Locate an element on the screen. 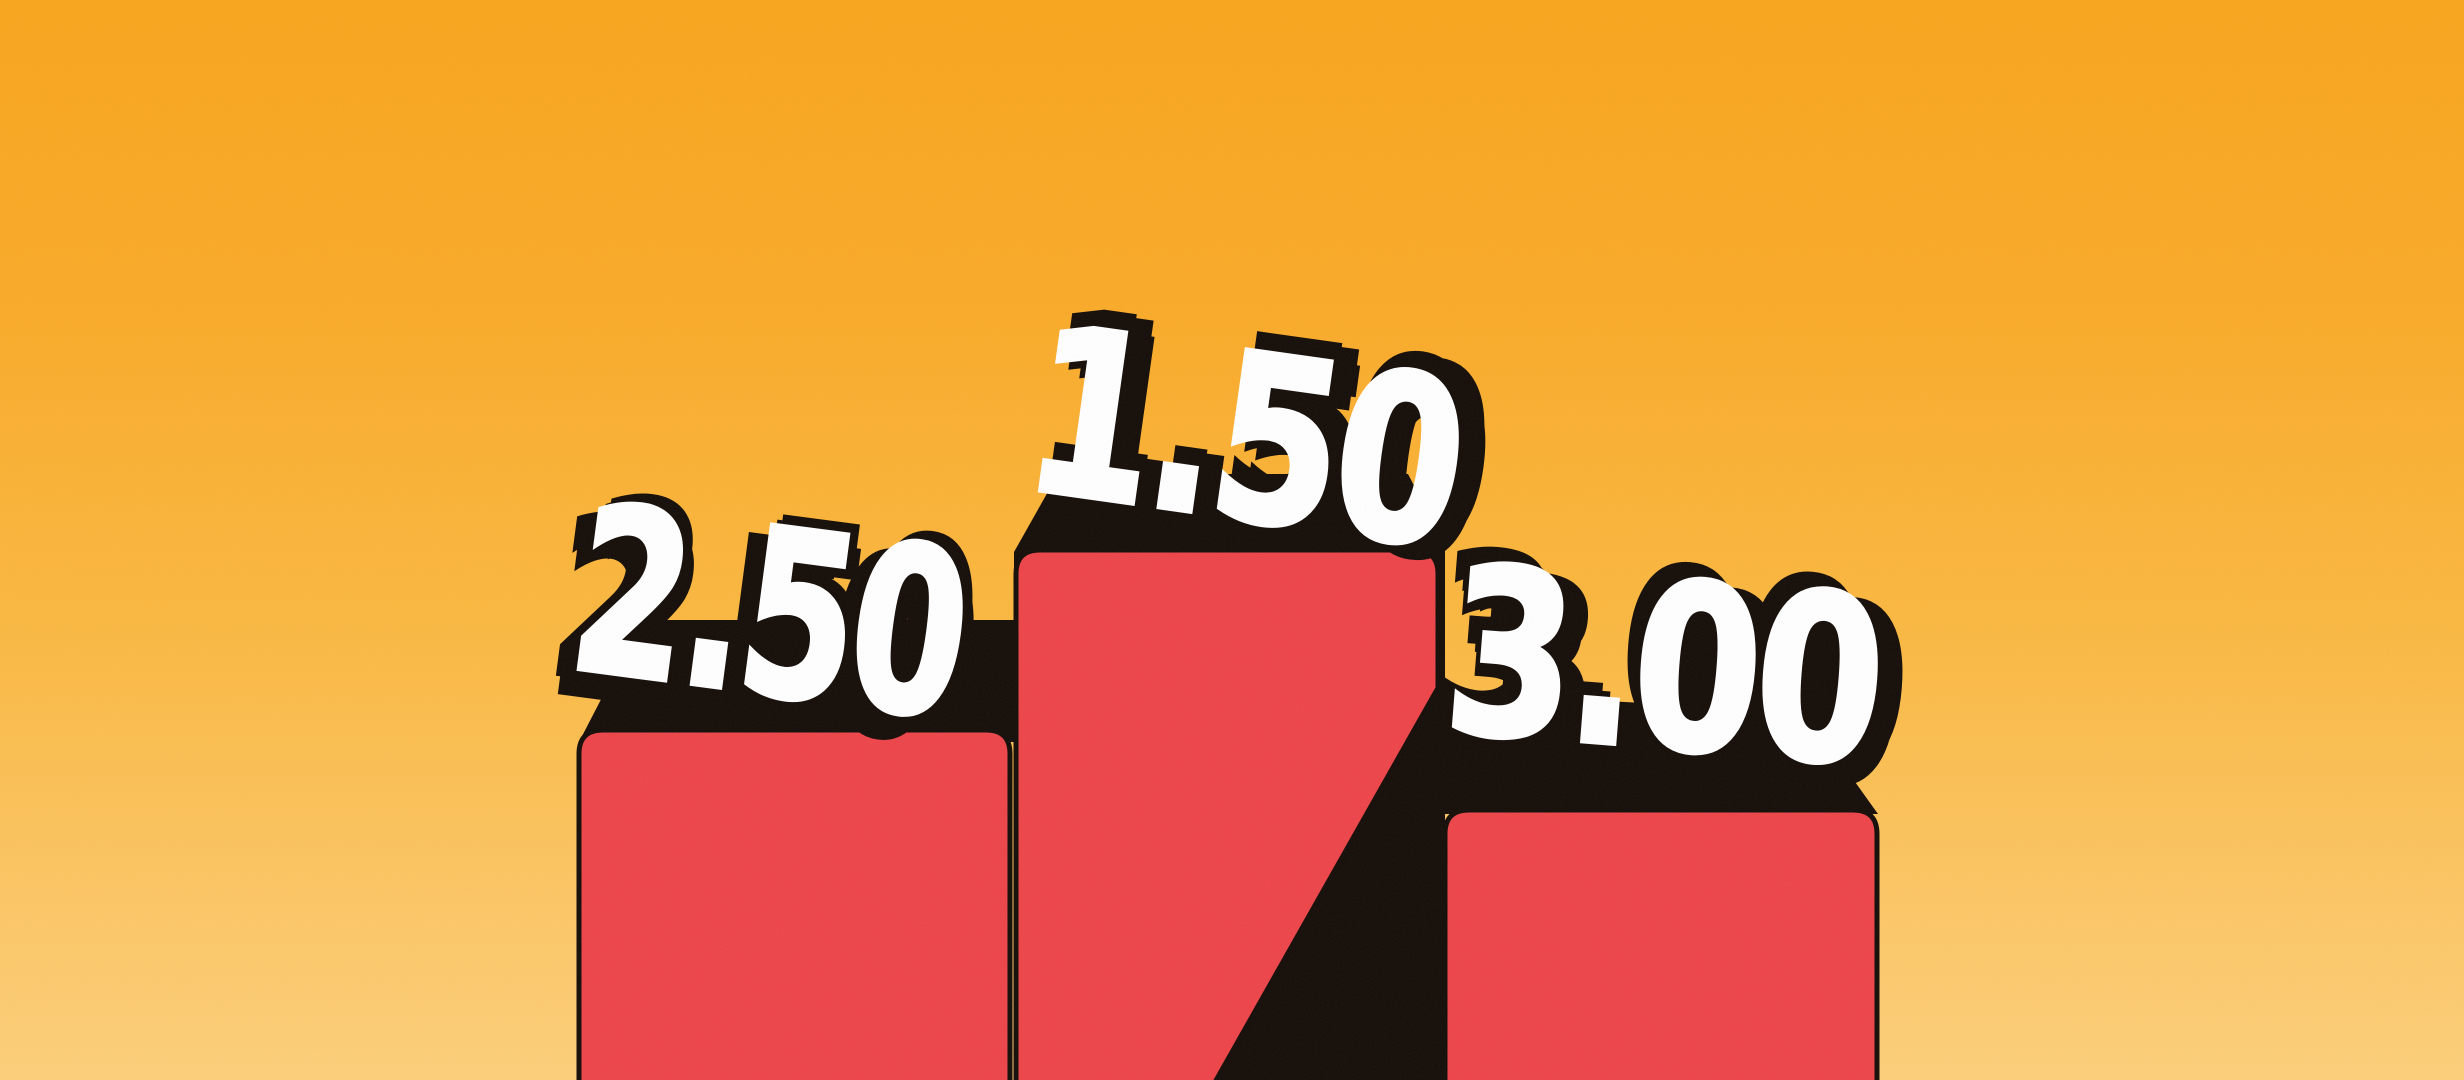 Image resolution: width=2464 pixels, height=1080 pixels. left-bar-value-label: 2.50 is located at coordinates (768, 615).